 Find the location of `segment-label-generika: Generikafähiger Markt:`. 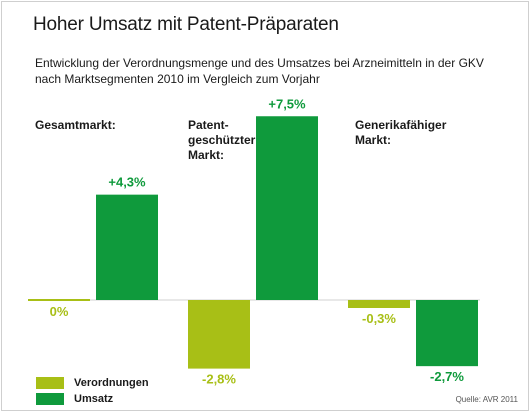

segment-label-generika: Generikafähiger Markt: is located at coordinates (400, 133).